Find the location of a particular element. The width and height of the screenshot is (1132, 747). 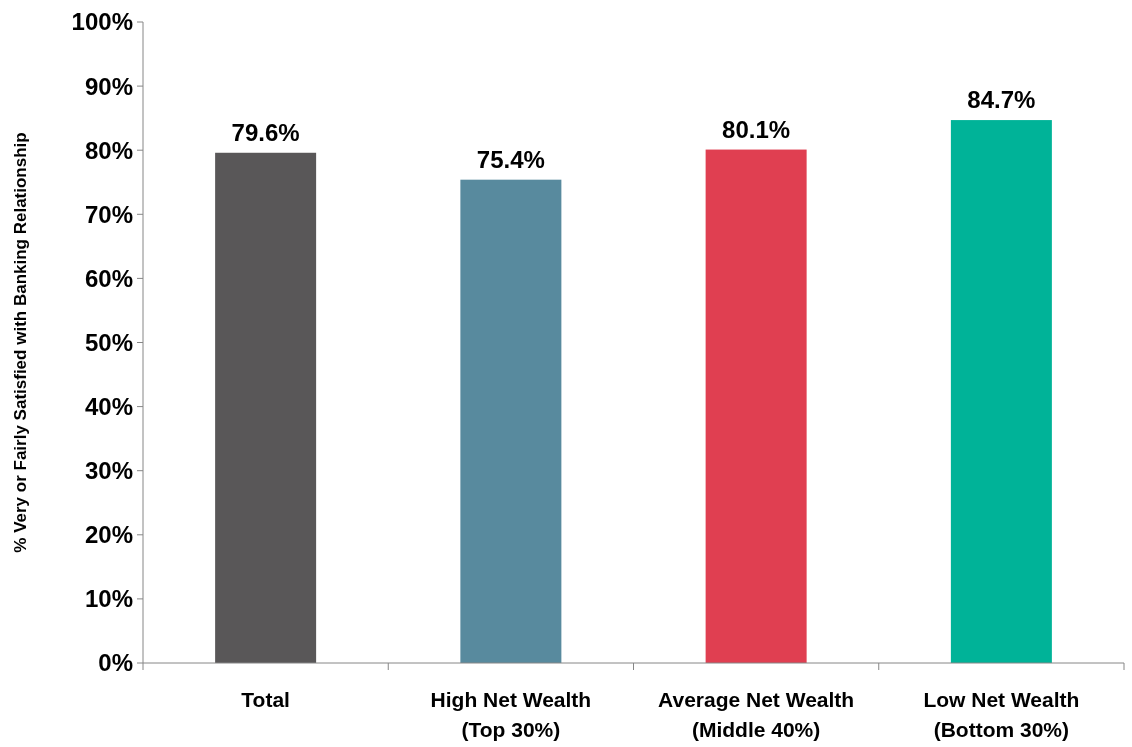

x-tick-label: High Net Wealth (Top 30%) is located at coordinates (511, 714).